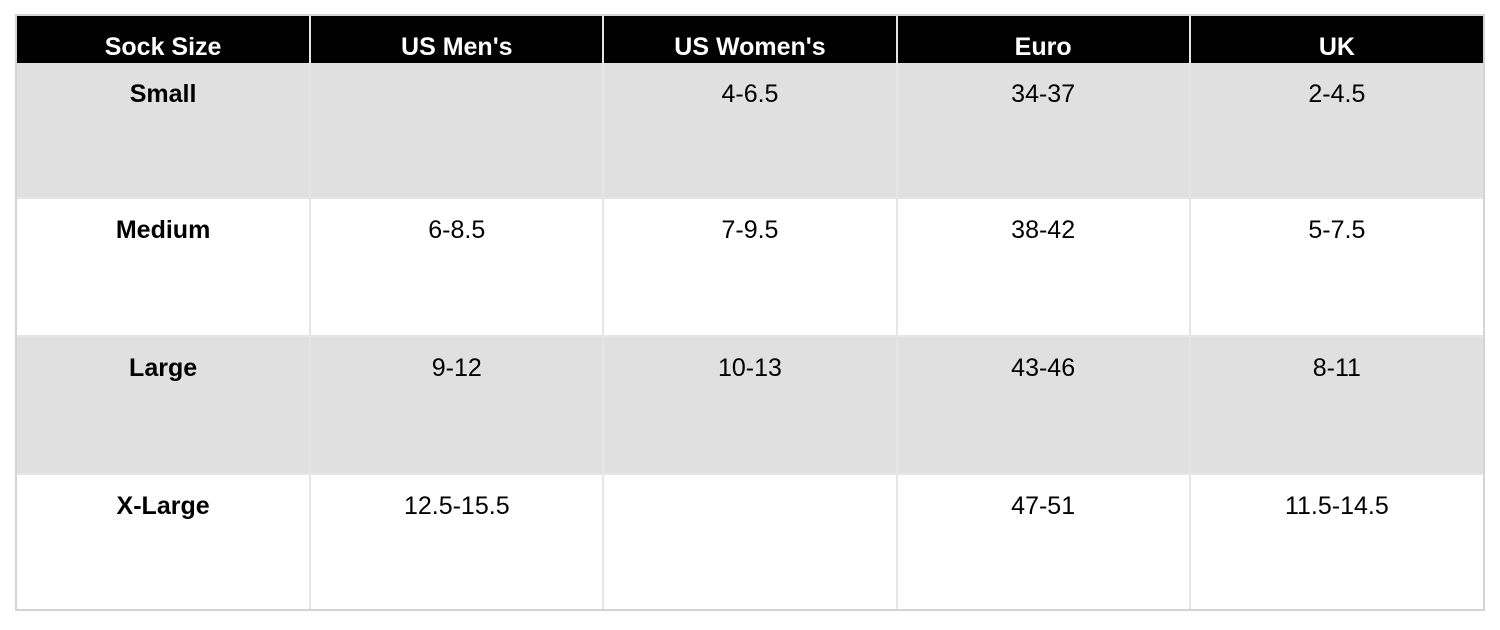 The height and width of the screenshot is (630, 1500). Describe the element at coordinates (1043, 40) in the screenshot. I see `header-cell-euro: Euro` at that location.